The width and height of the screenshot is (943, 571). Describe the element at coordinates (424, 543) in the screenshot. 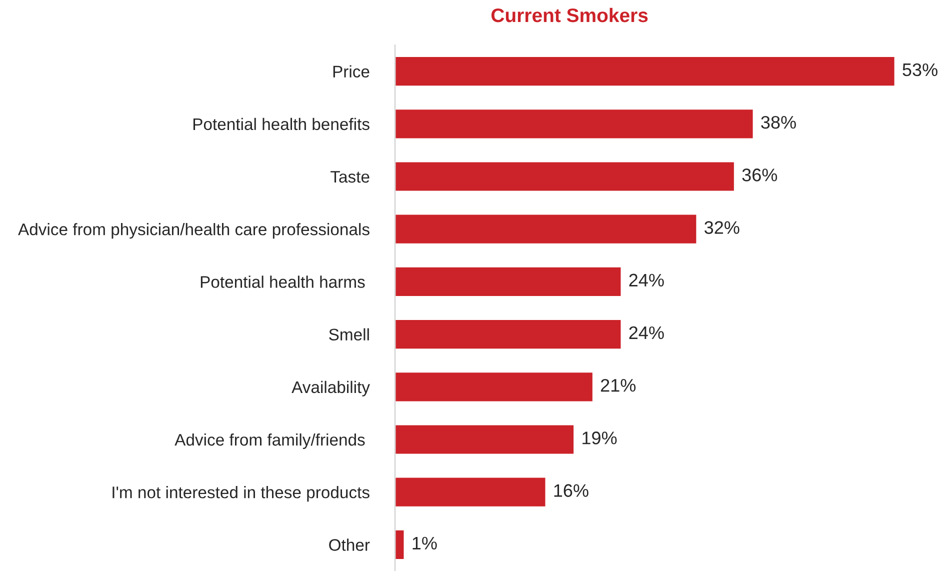

I see `data-label: 1%` at that location.